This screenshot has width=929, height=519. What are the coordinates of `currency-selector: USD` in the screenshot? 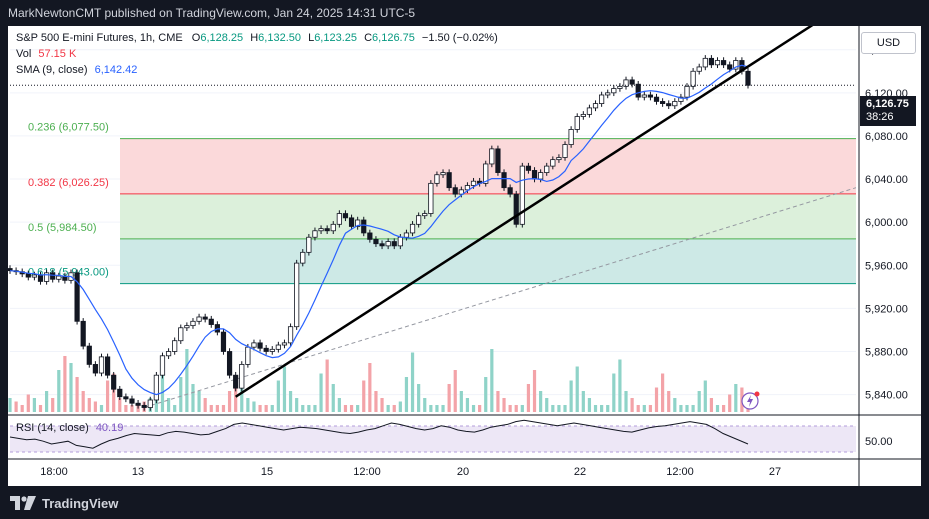 It's located at (888, 43).